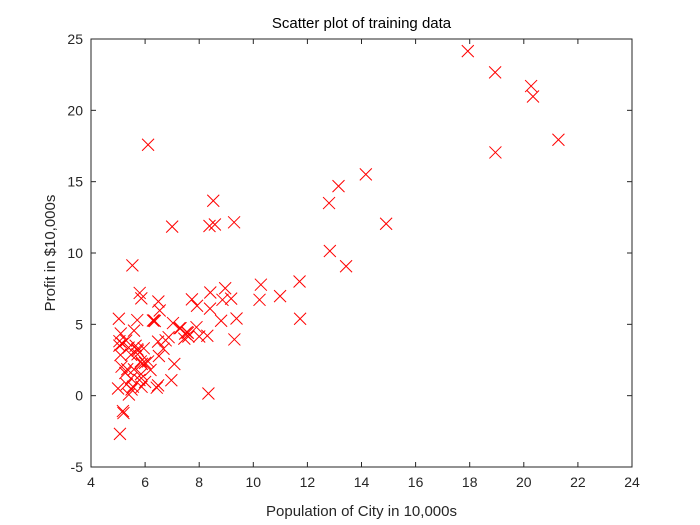  Describe the element at coordinates (75, 182) in the screenshot. I see `y-tick-label: 15` at that location.